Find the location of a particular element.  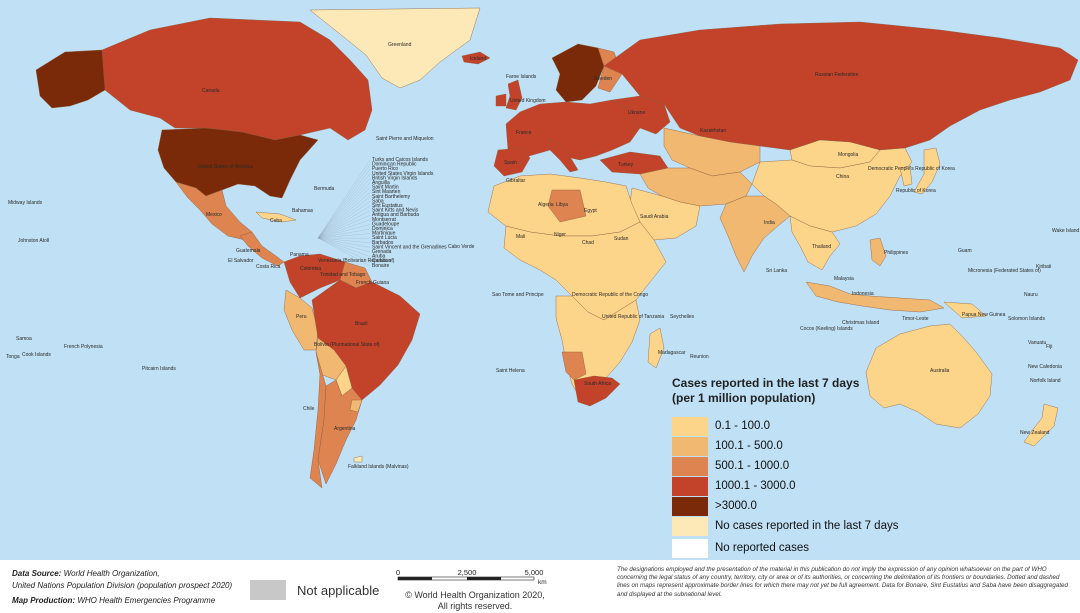

country-ireland is located at coordinates (501, 100).